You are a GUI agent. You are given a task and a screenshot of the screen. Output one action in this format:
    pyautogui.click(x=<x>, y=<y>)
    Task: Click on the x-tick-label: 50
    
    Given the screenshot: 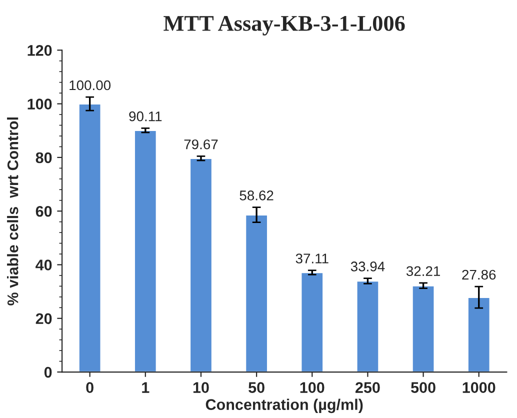 What is the action you would take?
    pyautogui.click(x=256, y=387)
    